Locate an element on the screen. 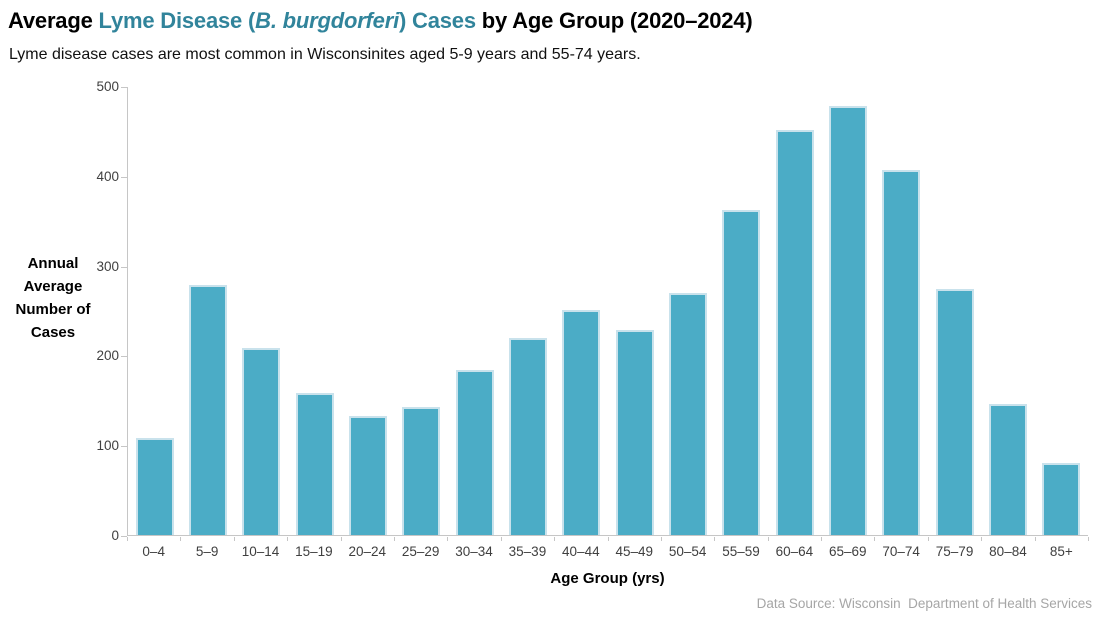  x-tick-label: 65–69 is located at coordinates (848, 551).